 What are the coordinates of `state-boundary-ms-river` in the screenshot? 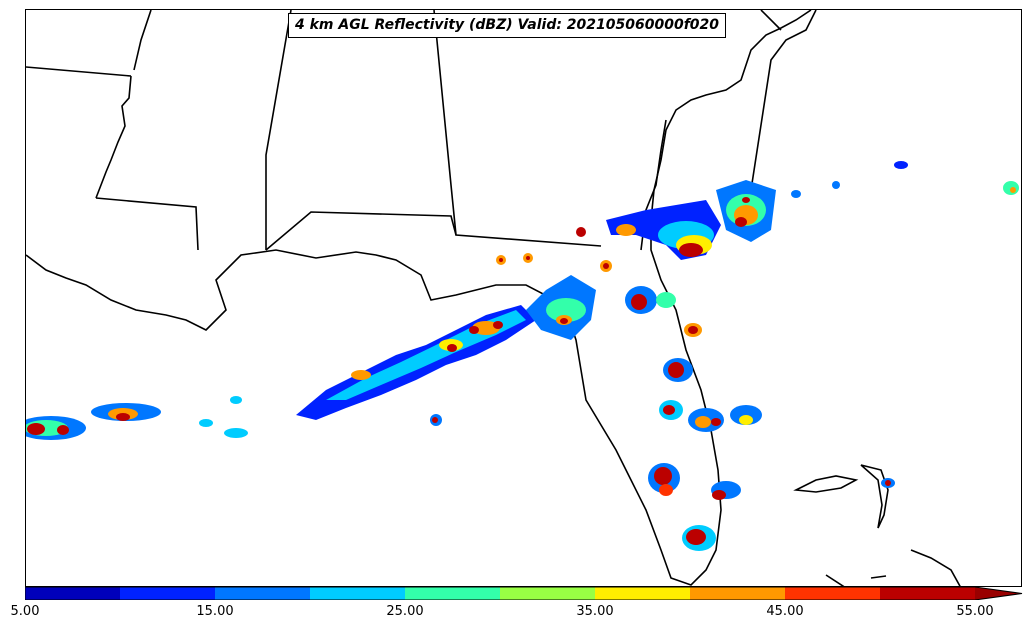 It's located at (113, 137).